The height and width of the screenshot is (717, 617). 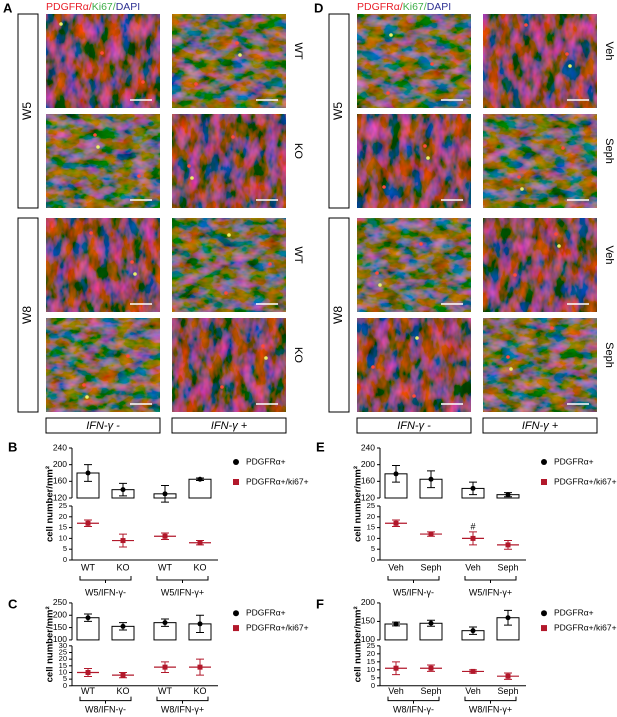 What do you see at coordinates (368, 464) in the screenshot?
I see `y-tick-label: 200` at bounding box center [368, 464].